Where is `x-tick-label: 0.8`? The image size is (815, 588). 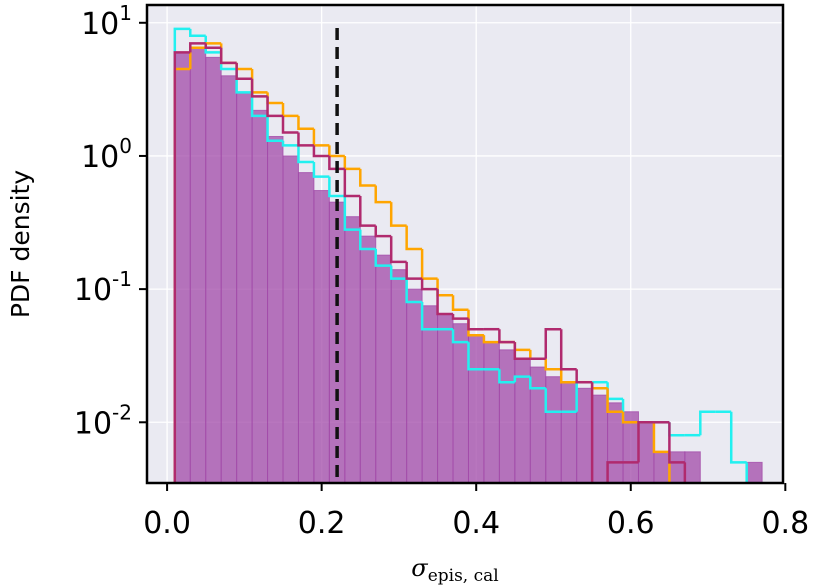 x-tick-label: 0.8 is located at coordinates (785, 523).